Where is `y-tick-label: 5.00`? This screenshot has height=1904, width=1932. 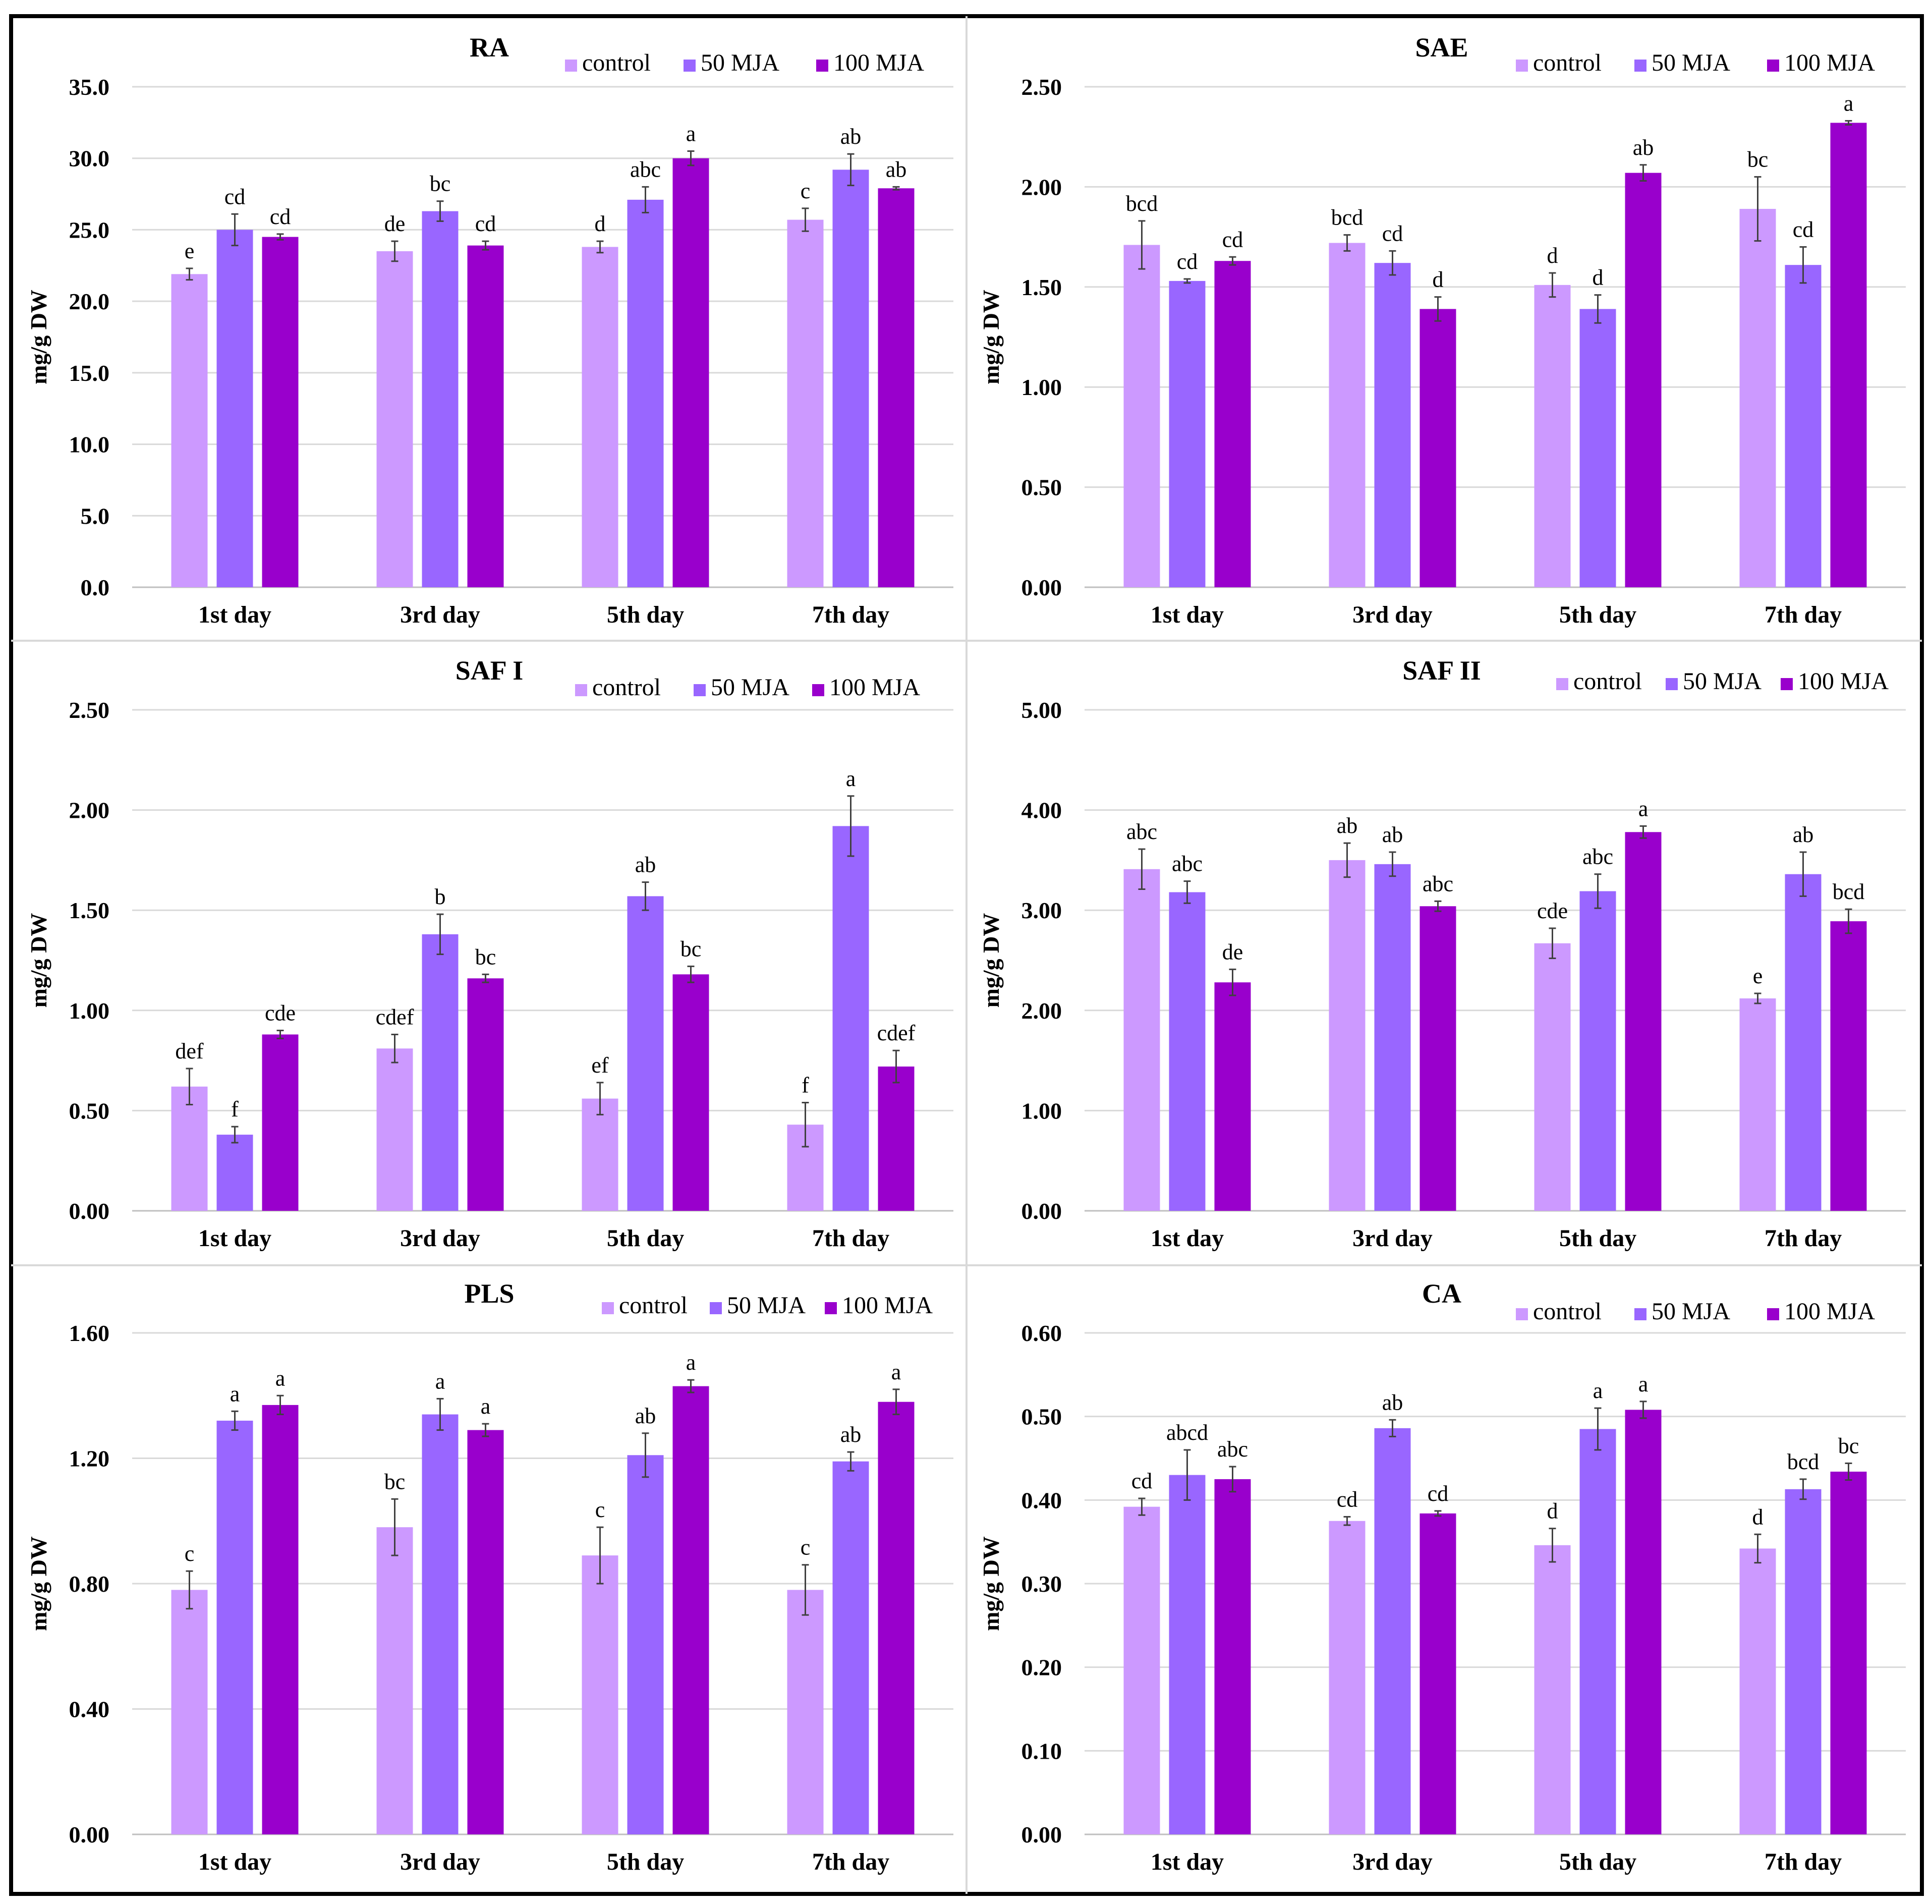
y-tick-label: 5.00 is located at coordinates (1041, 710).